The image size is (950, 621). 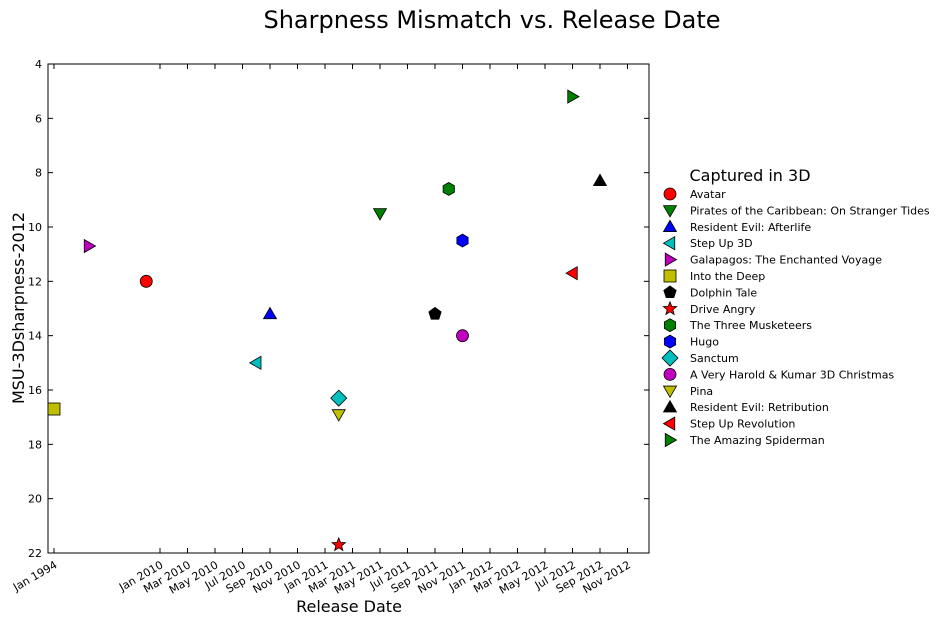 What do you see at coordinates (786, 260) in the screenshot?
I see `legend-entry: Galapagos: The Enchanted Voyage` at bounding box center [786, 260].